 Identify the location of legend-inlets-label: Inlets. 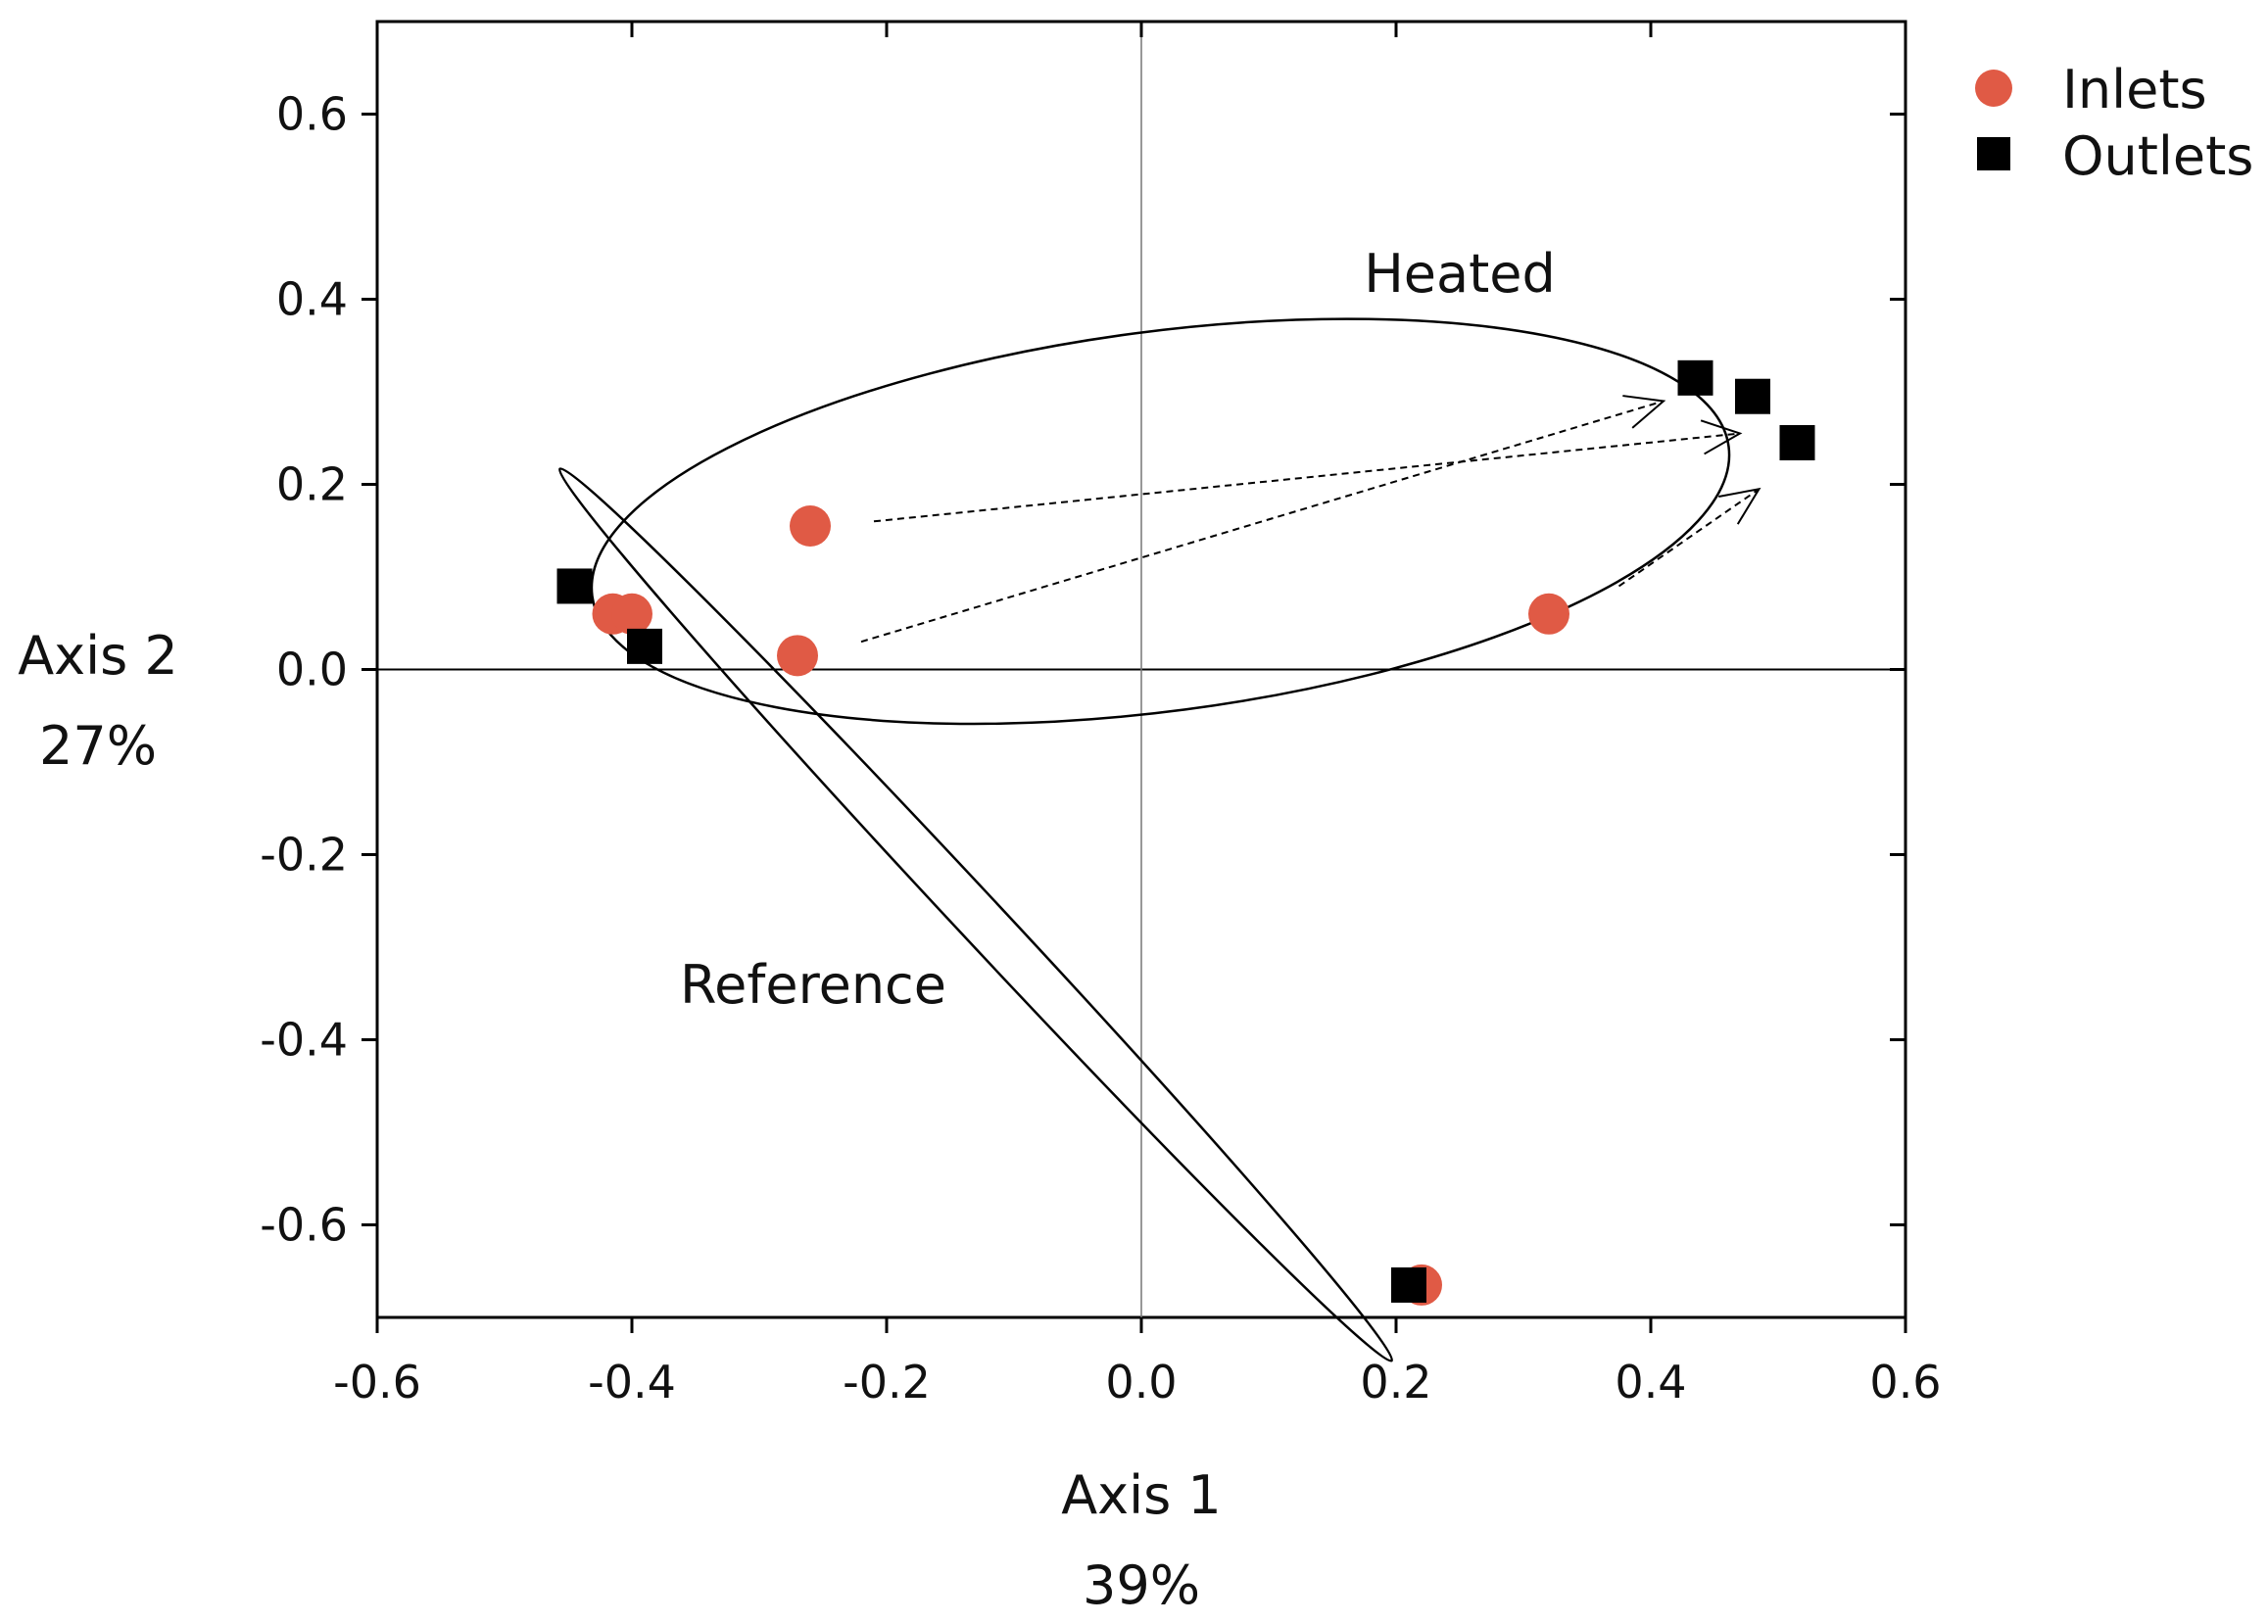
(2134, 89).